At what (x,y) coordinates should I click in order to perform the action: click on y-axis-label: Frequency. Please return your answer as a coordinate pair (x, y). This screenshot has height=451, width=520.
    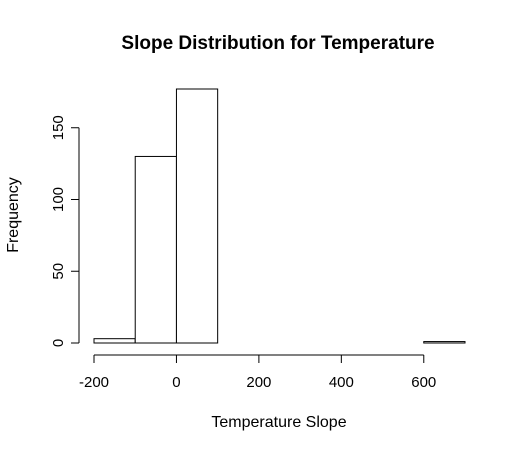
    Looking at the image, I should click on (13, 215).